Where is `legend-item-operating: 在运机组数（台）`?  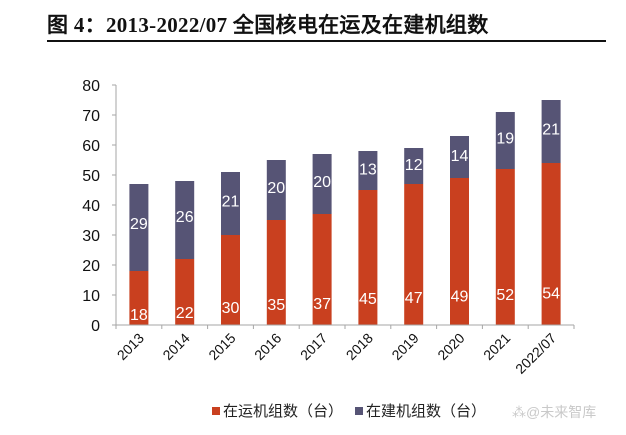
legend-item-operating: 在运机组数（台） is located at coordinates (277, 410).